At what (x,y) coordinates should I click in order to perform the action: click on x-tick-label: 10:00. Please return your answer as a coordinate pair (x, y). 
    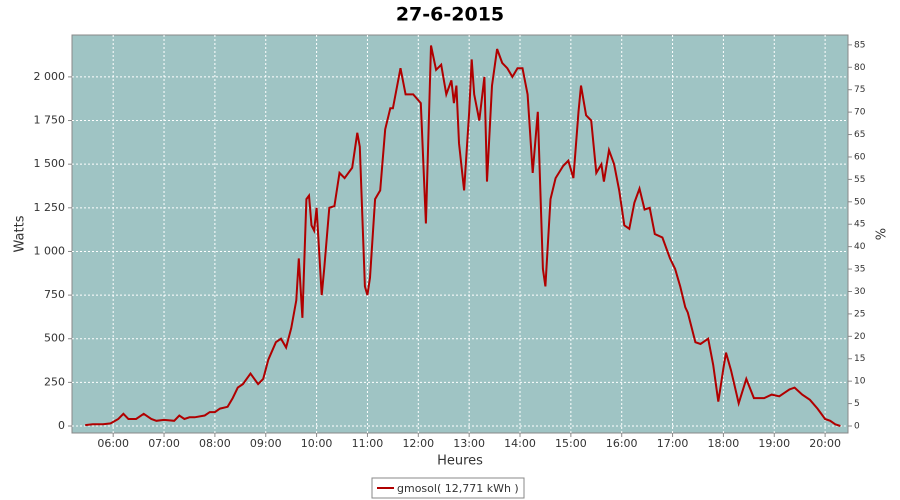
    Looking at the image, I should click on (317, 443).